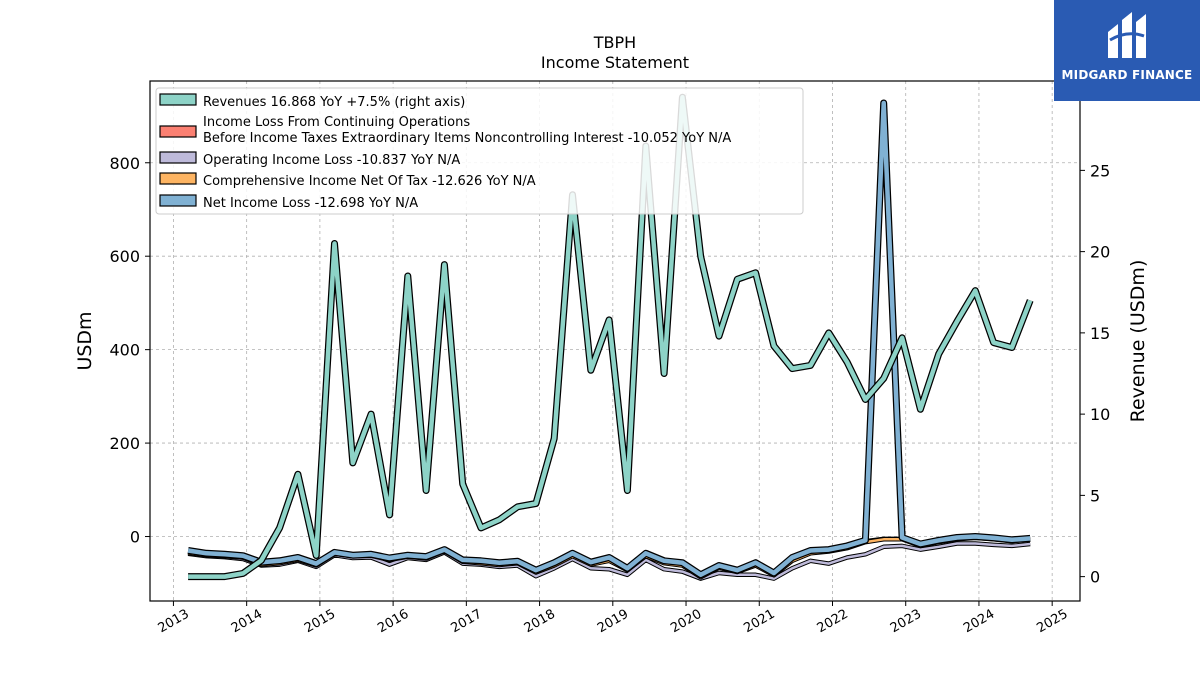 The height and width of the screenshot is (675, 1200). Describe the element at coordinates (1100, 333) in the screenshot. I see `y-right-tick-label: 15` at that location.